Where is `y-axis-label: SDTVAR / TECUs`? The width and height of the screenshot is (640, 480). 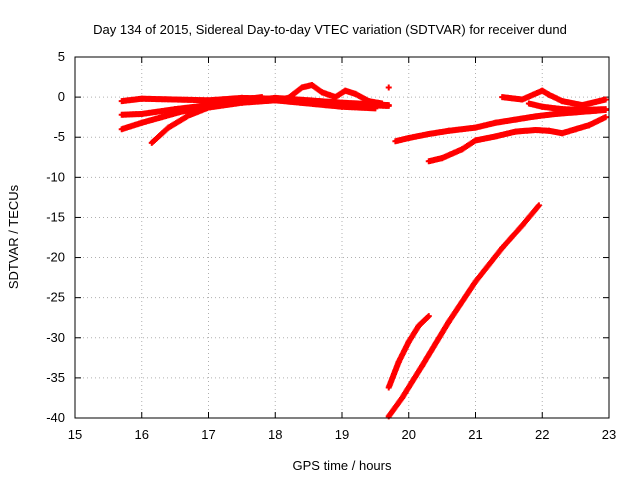
y-axis-label: SDTVAR / TECUs is located at coordinates (13, 236).